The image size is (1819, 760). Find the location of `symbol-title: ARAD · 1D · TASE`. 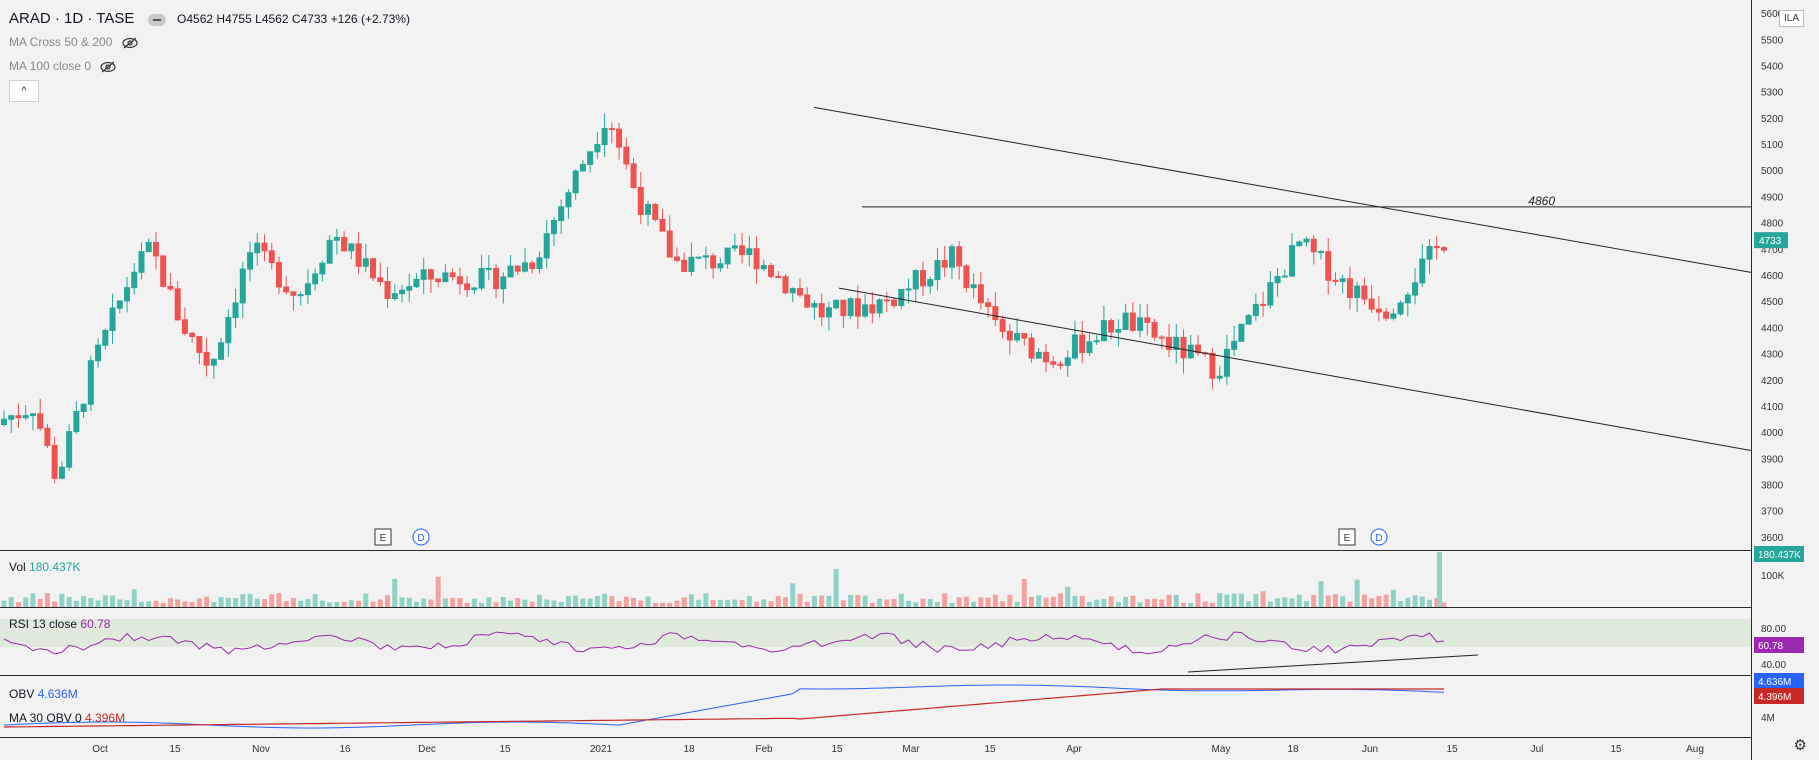

symbol-title: ARAD · 1D · TASE is located at coordinates (72, 18).